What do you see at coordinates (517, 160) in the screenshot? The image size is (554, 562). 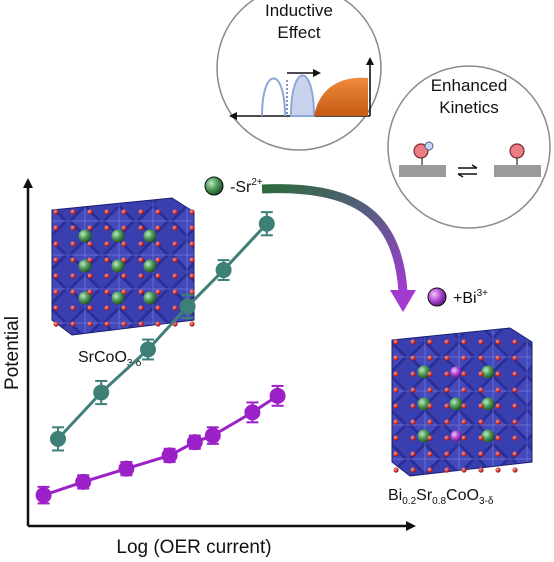 I see `adsorbate-right` at bounding box center [517, 160].